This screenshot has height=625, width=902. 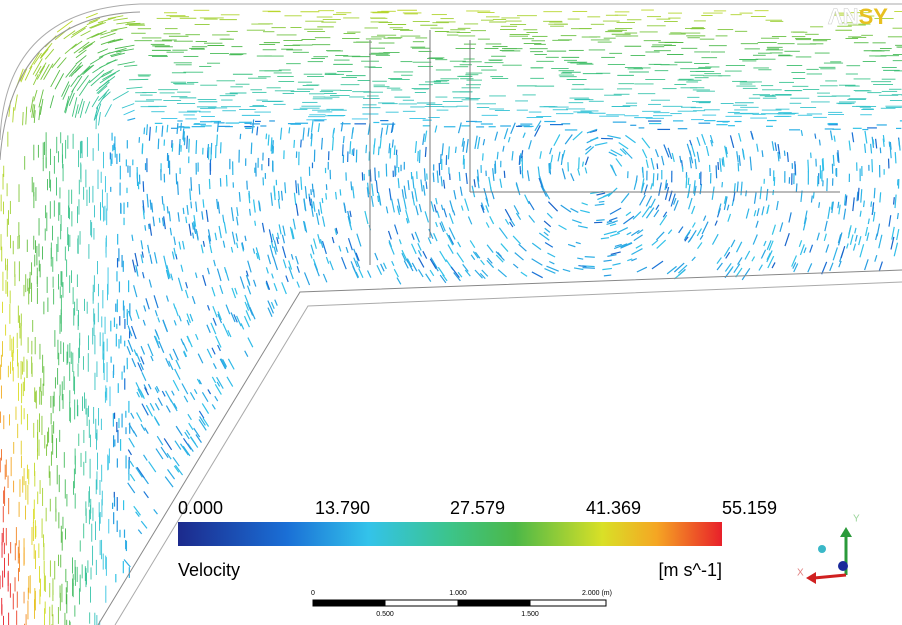 What do you see at coordinates (530, 614) in the screenshot?
I see `scale-label: 1.500` at bounding box center [530, 614].